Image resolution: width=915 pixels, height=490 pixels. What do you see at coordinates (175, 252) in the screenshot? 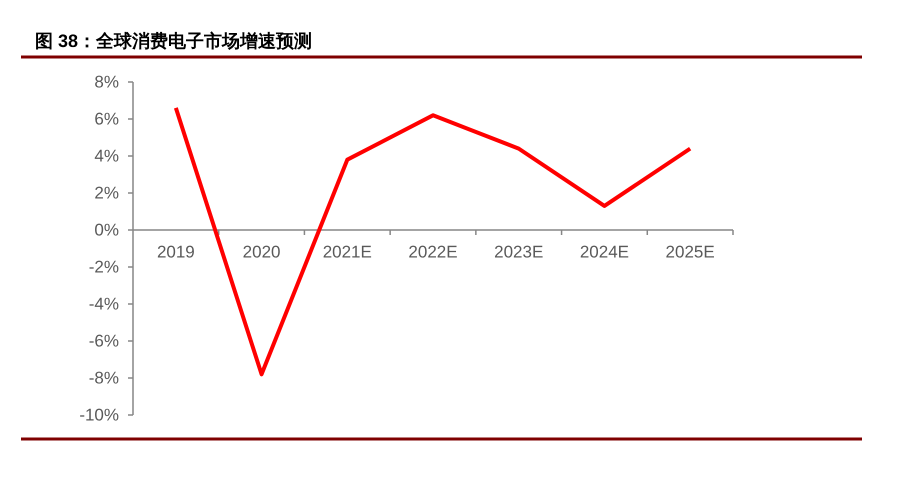
I see `x-tick-label: 2019` at bounding box center [175, 252].